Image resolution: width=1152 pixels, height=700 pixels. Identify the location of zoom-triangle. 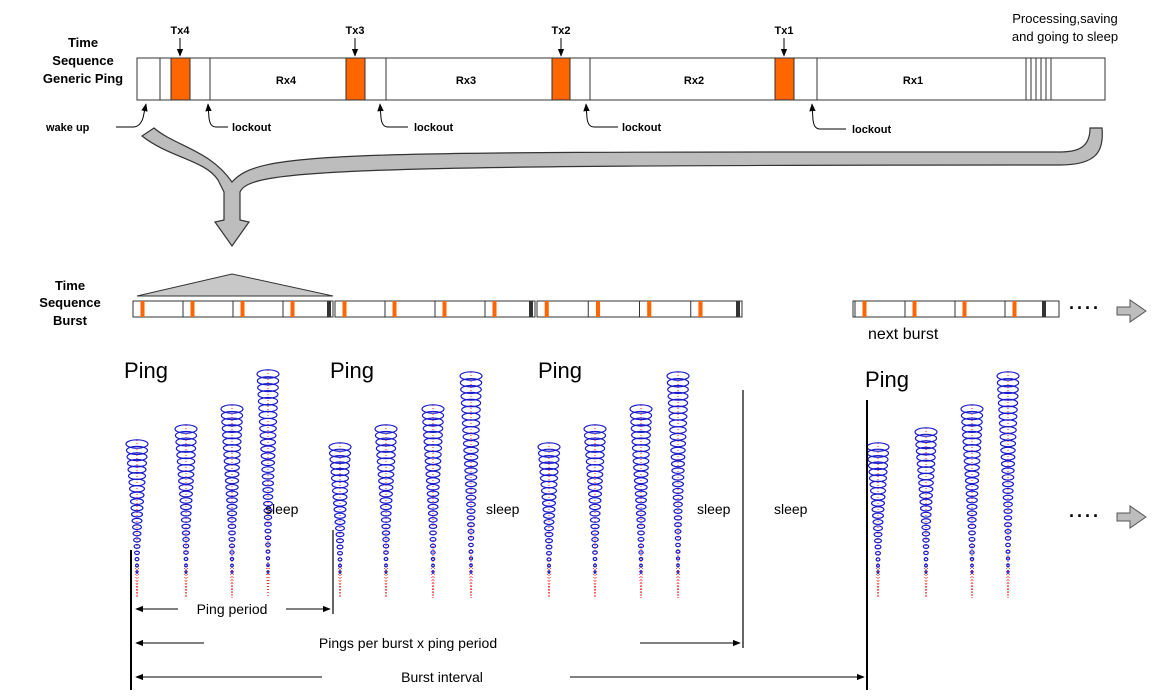
(235, 285).